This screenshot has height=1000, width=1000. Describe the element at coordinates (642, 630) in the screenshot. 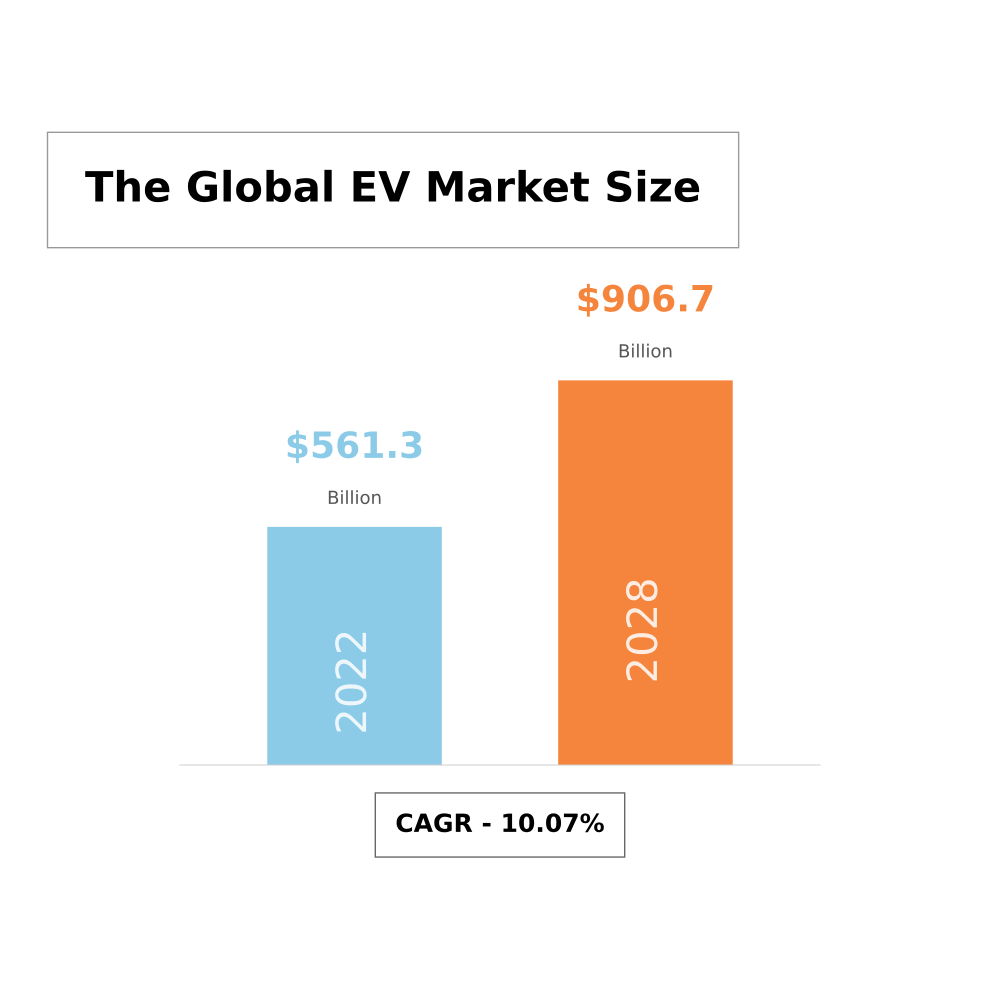

I see `x-tick-label: 2028` at that location.